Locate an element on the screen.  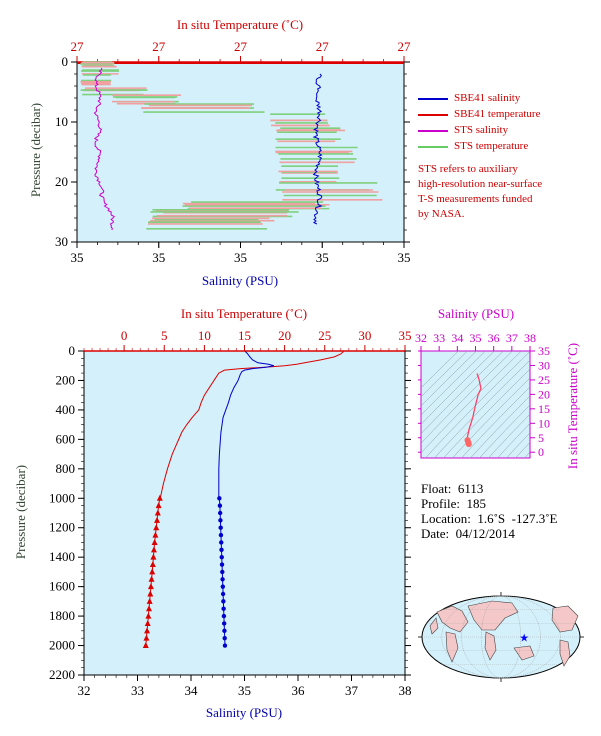
legend-item-sts-salinity: STS salinity is located at coordinates (479, 130).